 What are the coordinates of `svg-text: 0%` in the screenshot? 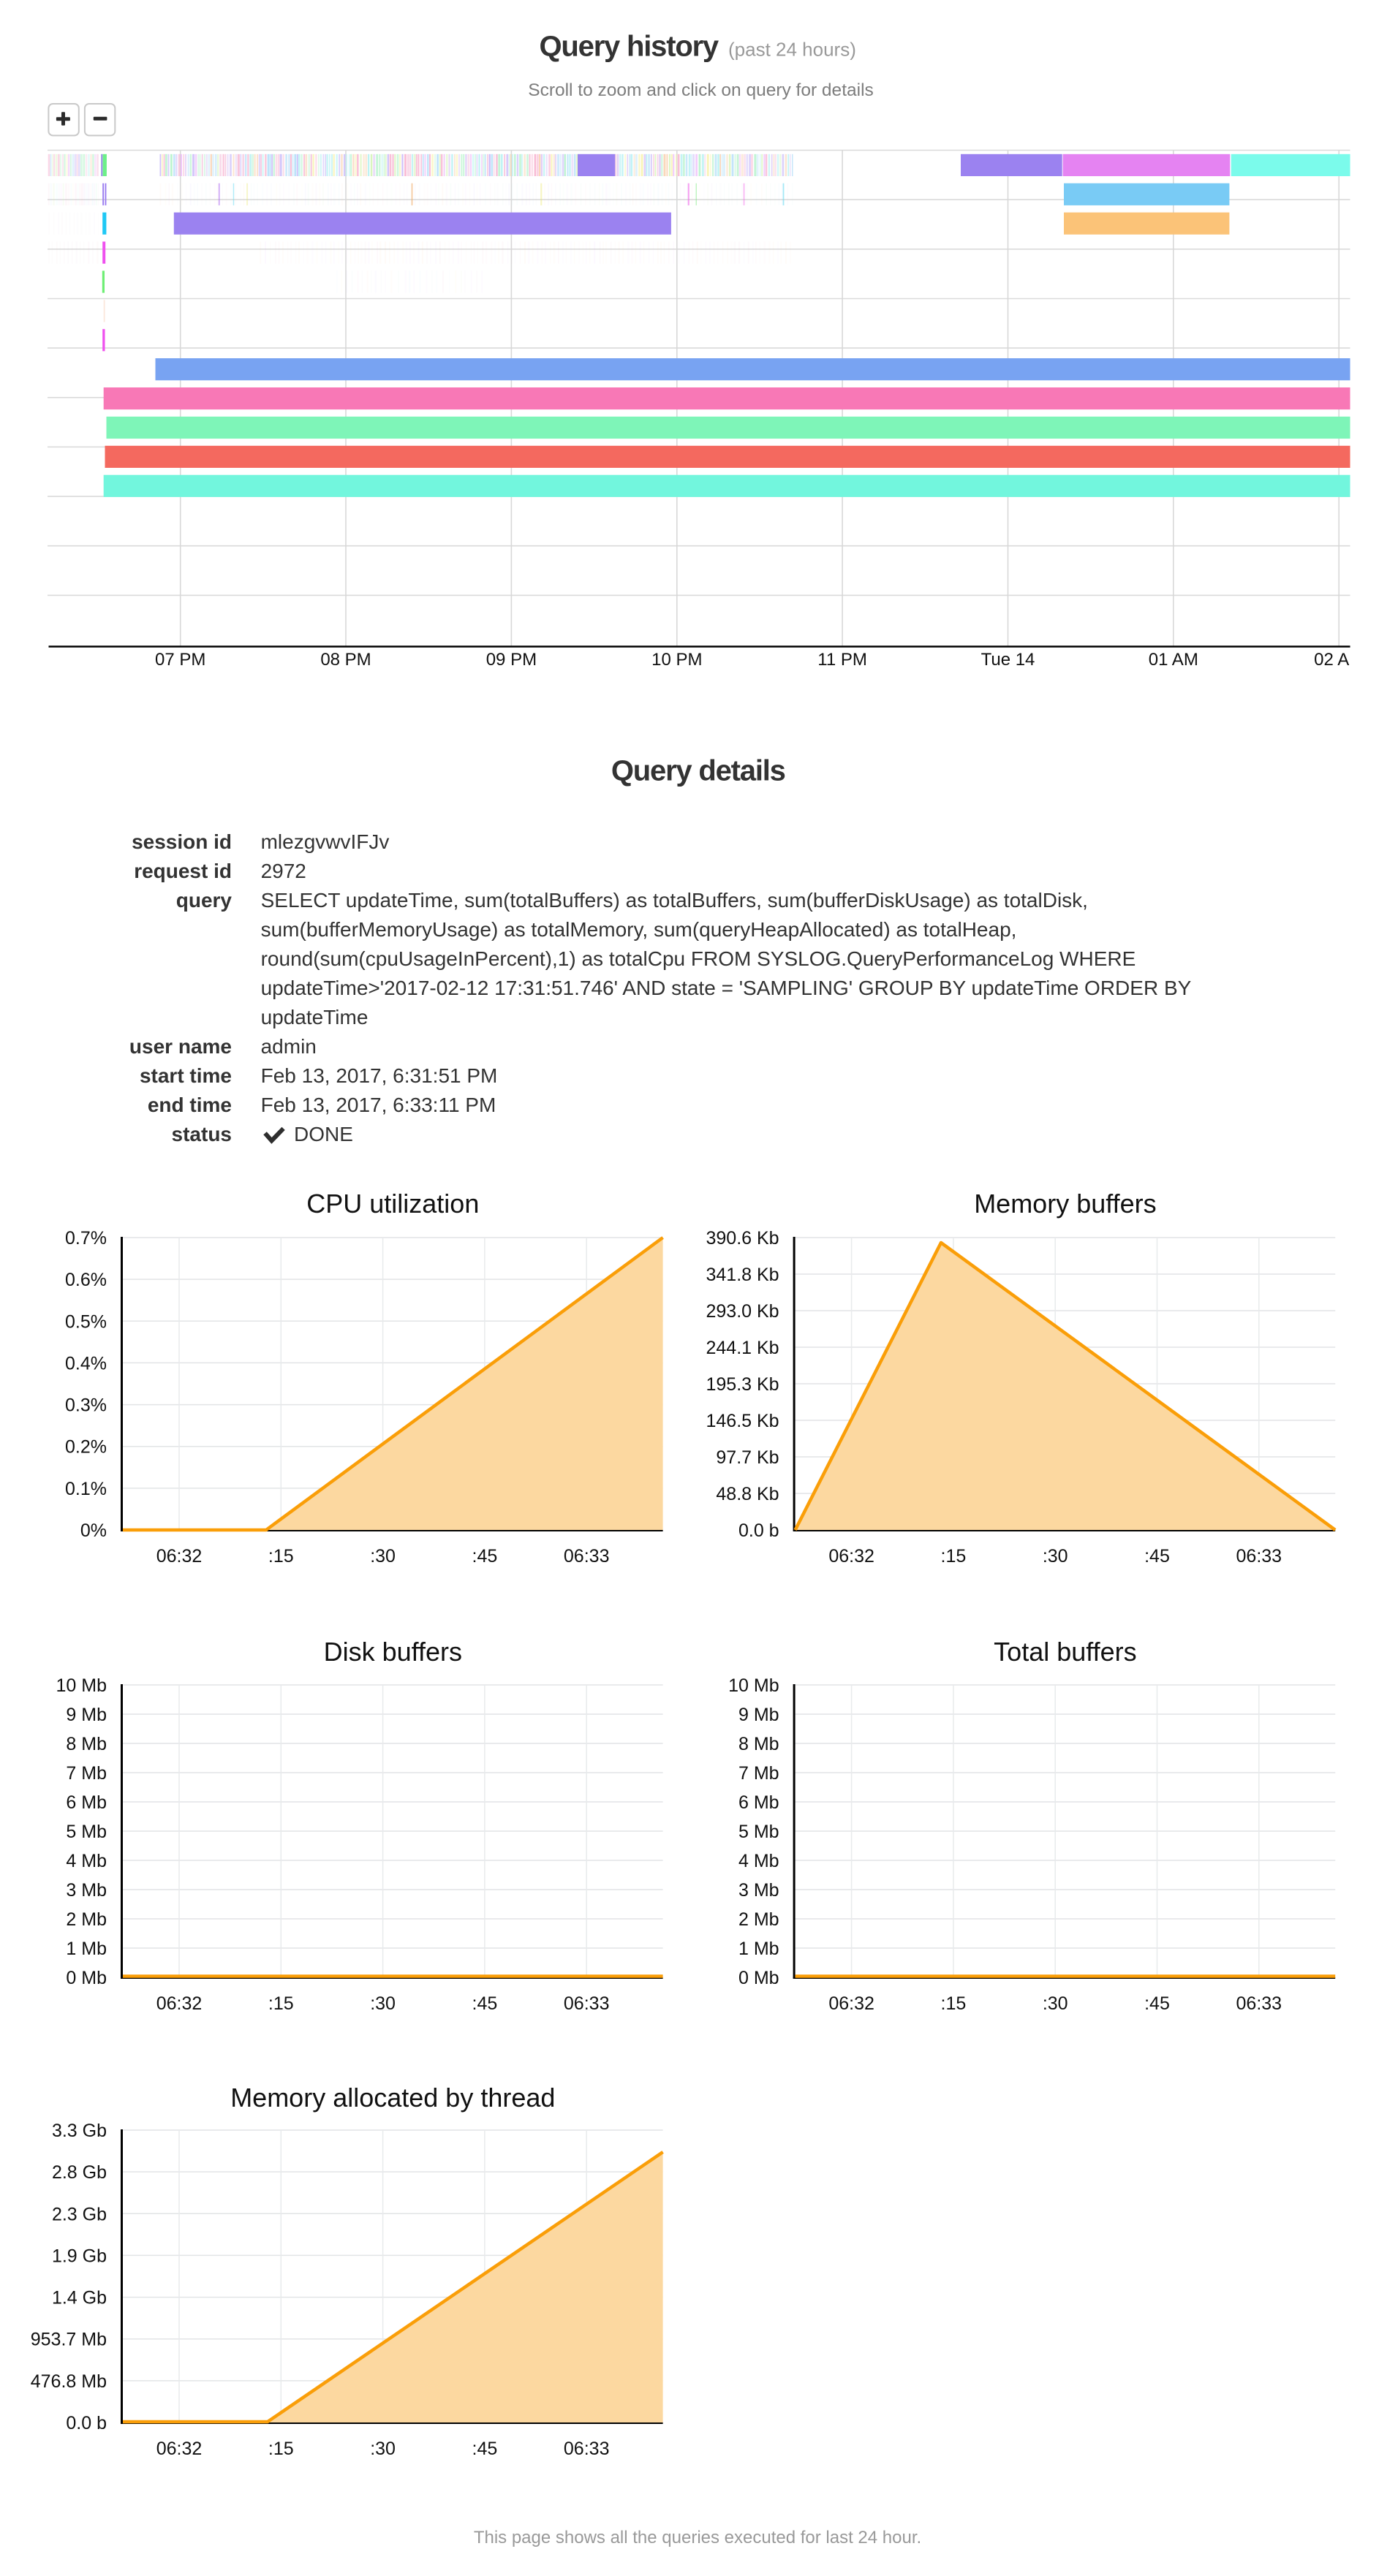 It's located at (93, 1530).